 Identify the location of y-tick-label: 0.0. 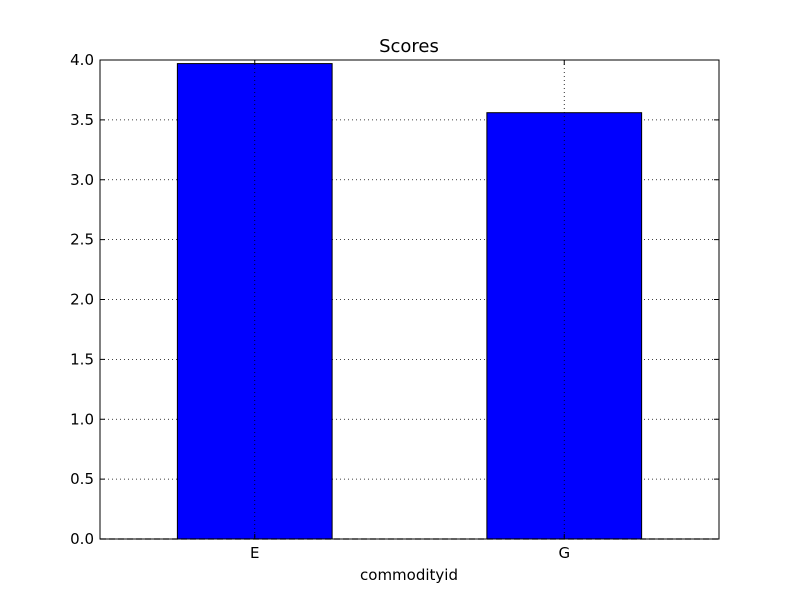
(82, 539).